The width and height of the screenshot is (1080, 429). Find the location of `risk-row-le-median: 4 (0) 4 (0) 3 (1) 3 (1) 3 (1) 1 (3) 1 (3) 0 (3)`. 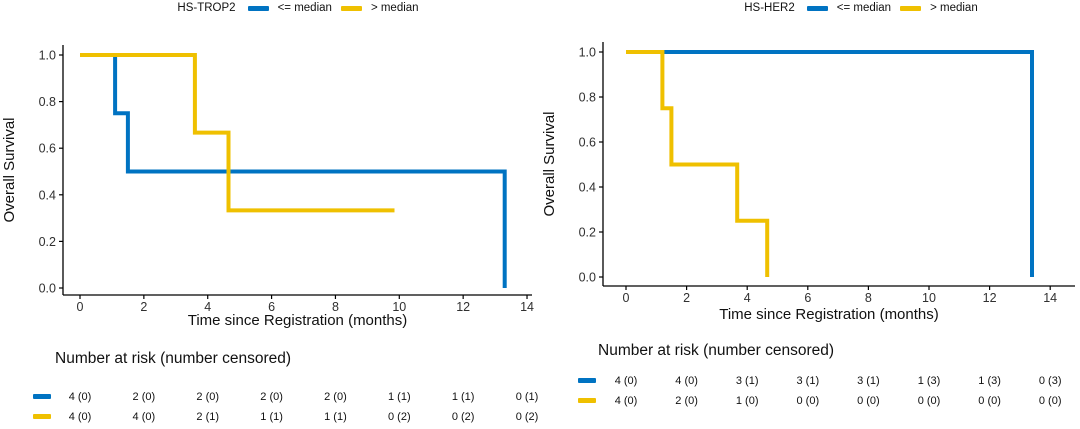

risk-row-le-median: 4 (0) 4 (0) 3 (1) 3 (1) 3 (1) 1 (3) 1 (3) 0 (3) is located at coordinates (810, 381).